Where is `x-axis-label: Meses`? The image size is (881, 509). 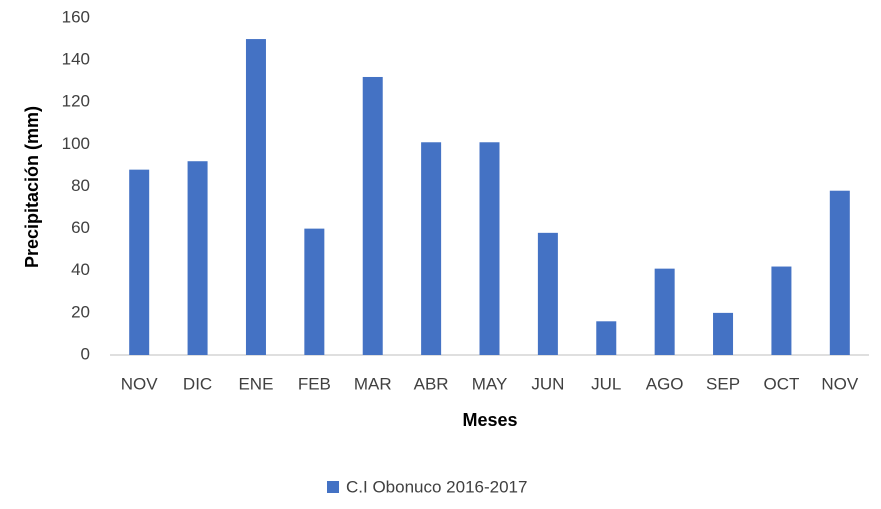 x-axis-label: Meses is located at coordinates (489, 420).